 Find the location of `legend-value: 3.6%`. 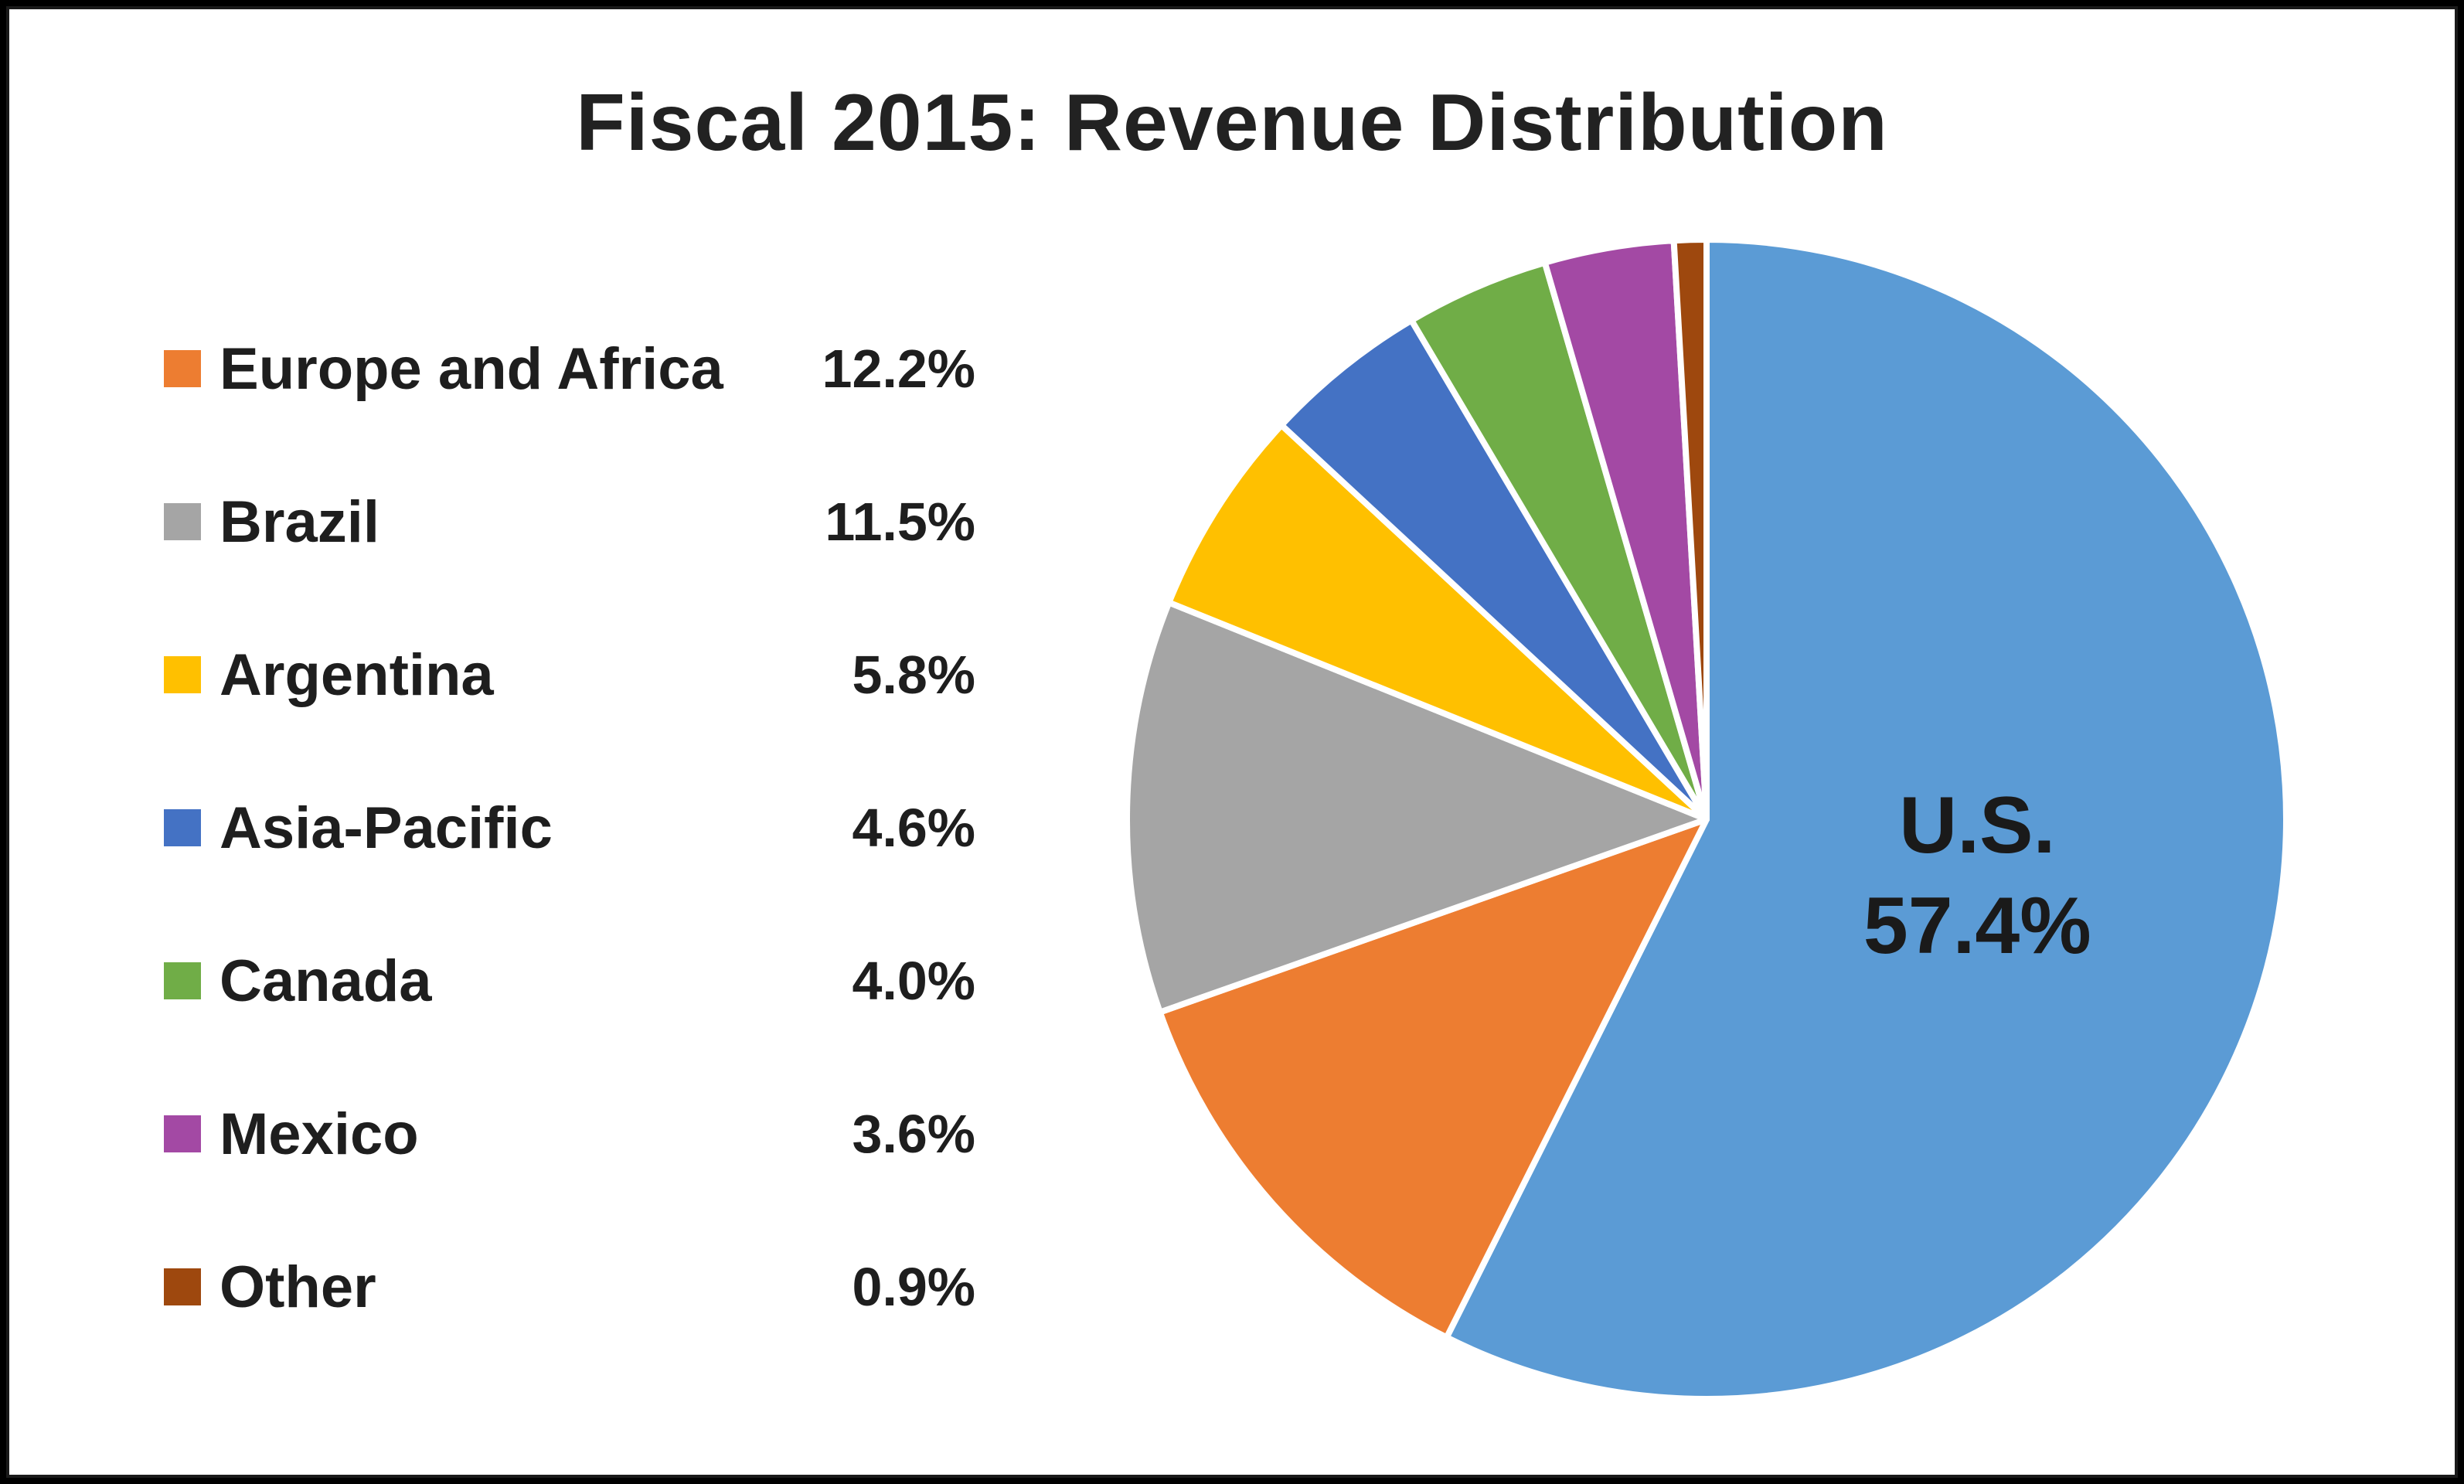

legend-value: 3.6% is located at coordinates (913, 1134).